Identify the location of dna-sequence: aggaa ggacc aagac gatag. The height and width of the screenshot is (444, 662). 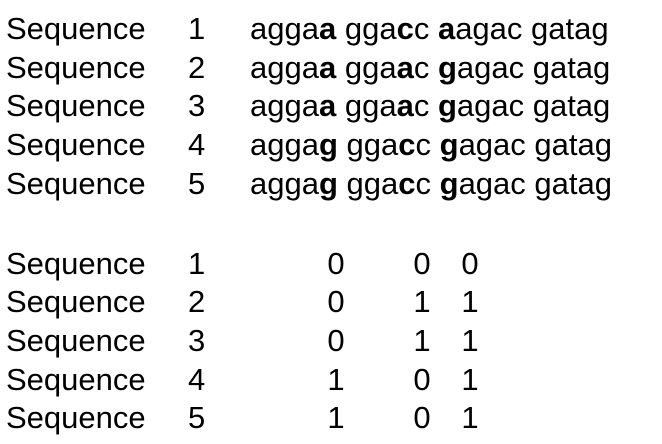
(429, 29).